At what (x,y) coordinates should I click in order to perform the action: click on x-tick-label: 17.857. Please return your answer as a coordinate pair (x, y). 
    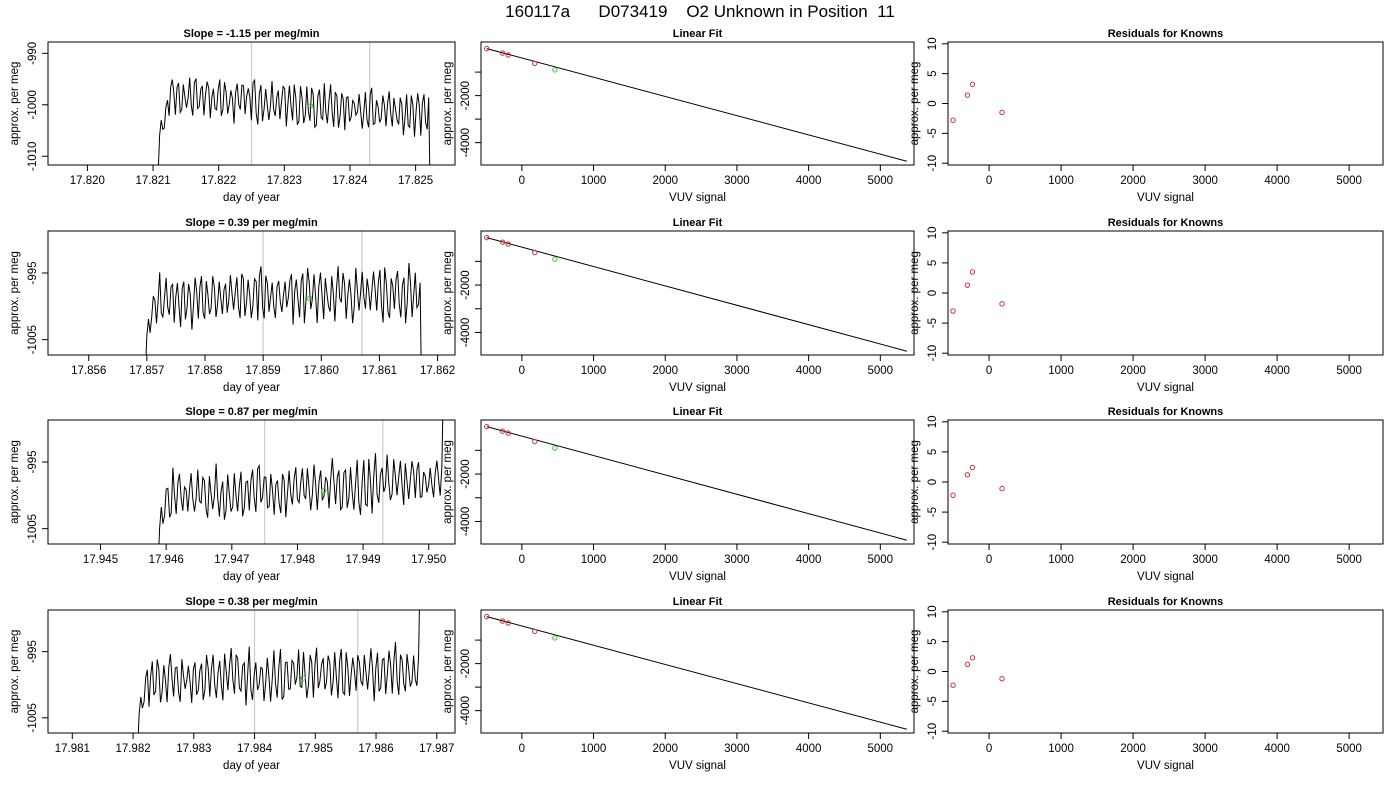
    Looking at the image, I should click on (146, 371).